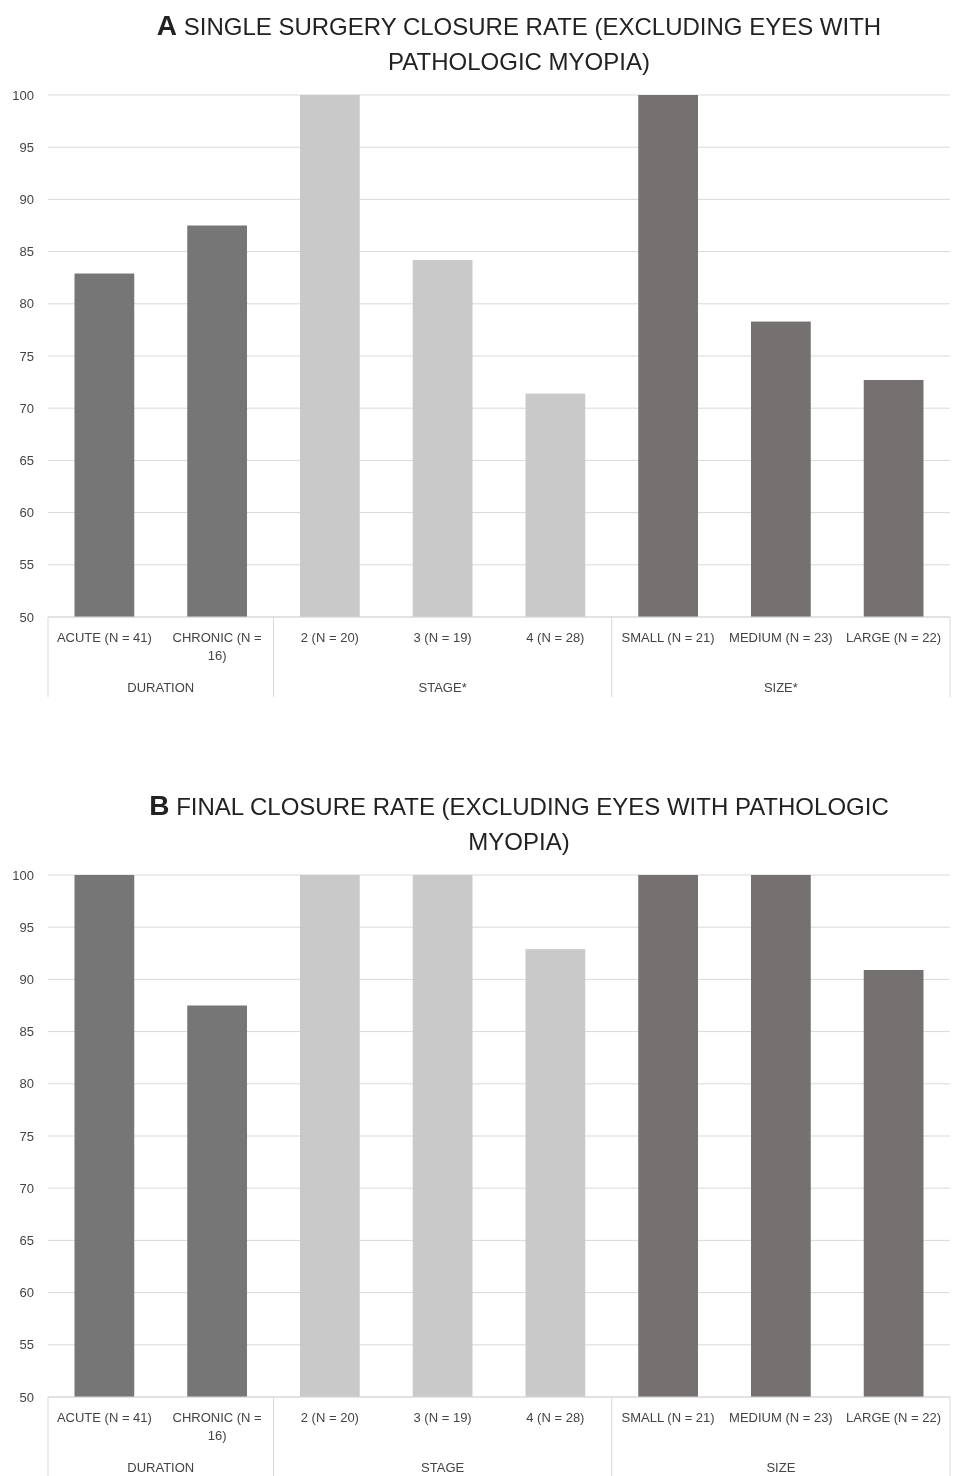 This screenshot has height=1476, width=954. What do you see at coordinates (780, 687) in the screenshot?
I see `text: SIZE*` at bounding box center [780, 687].